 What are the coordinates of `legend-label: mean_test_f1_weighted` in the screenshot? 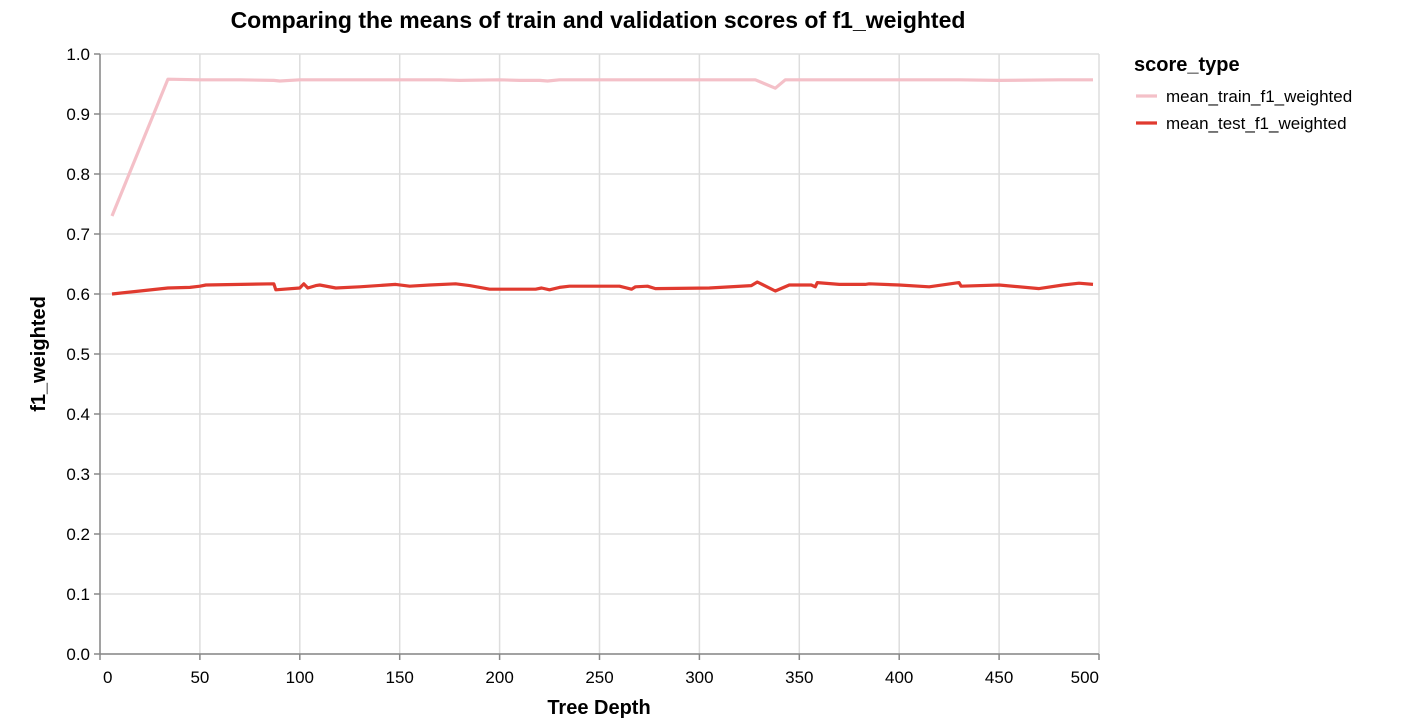 It's located at (1256, 123).